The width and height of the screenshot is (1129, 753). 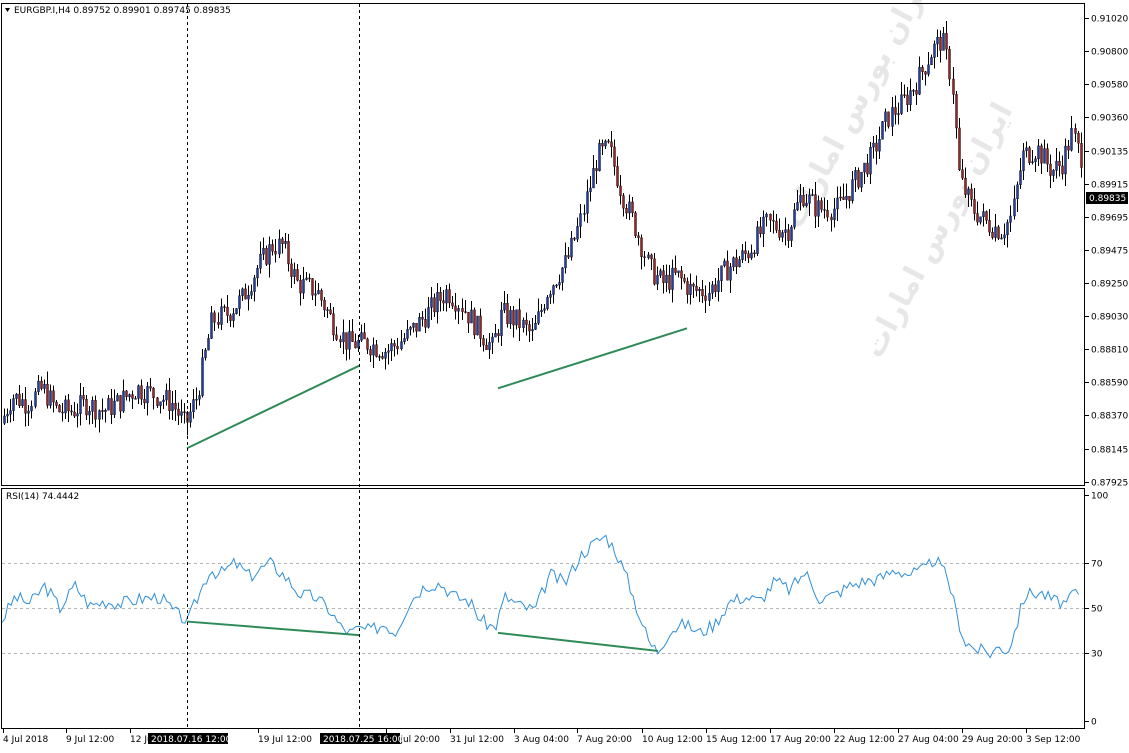 I want to click on price-label: 0.91020, so click(x=1109, y=20).